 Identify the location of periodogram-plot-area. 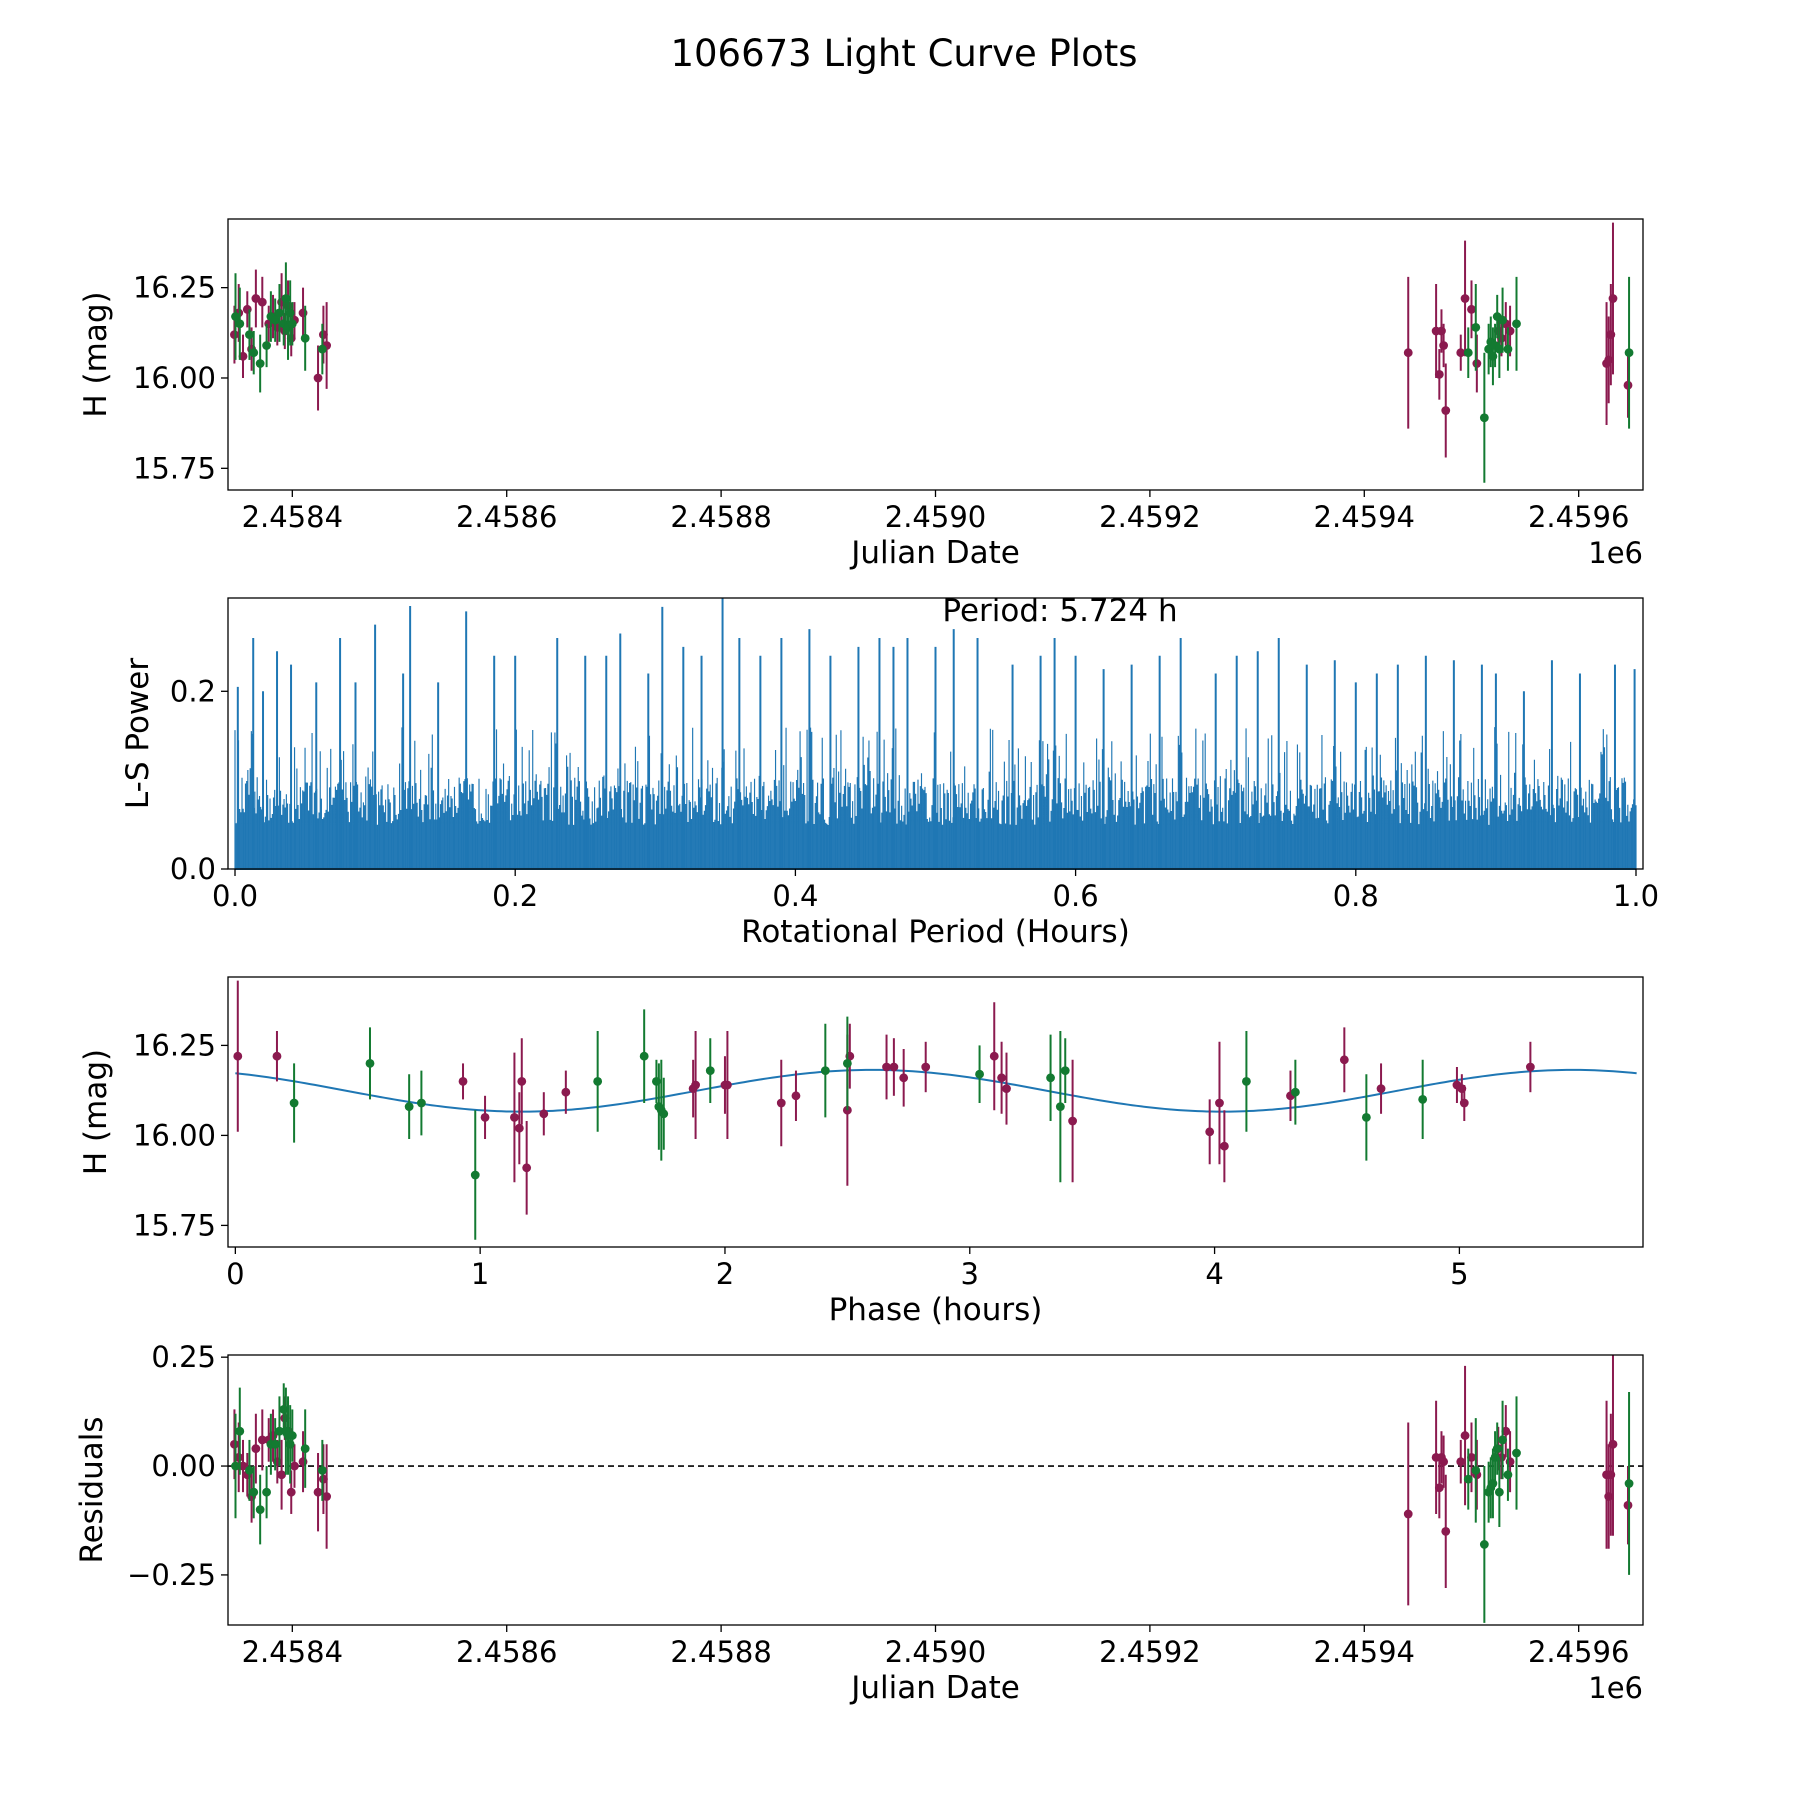
(935, 734).